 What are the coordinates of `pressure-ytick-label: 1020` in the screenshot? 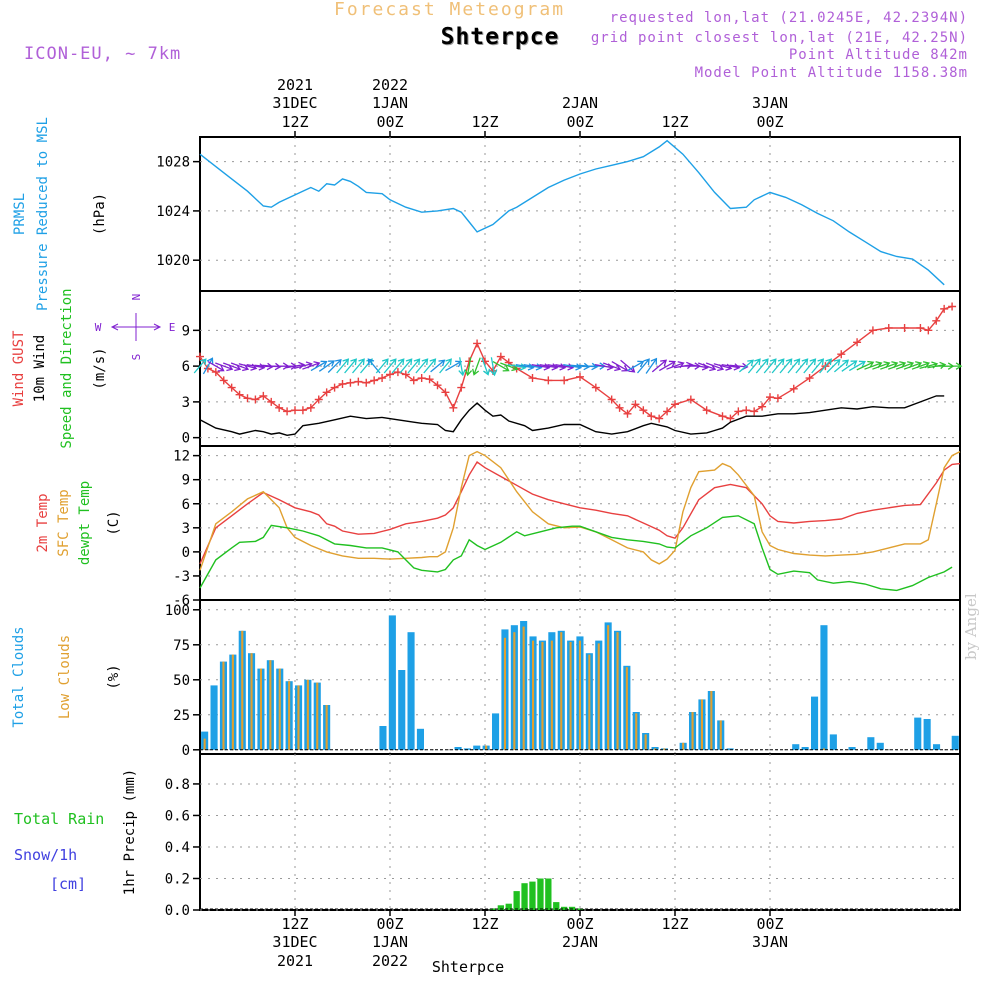 It's located at (173, 261).